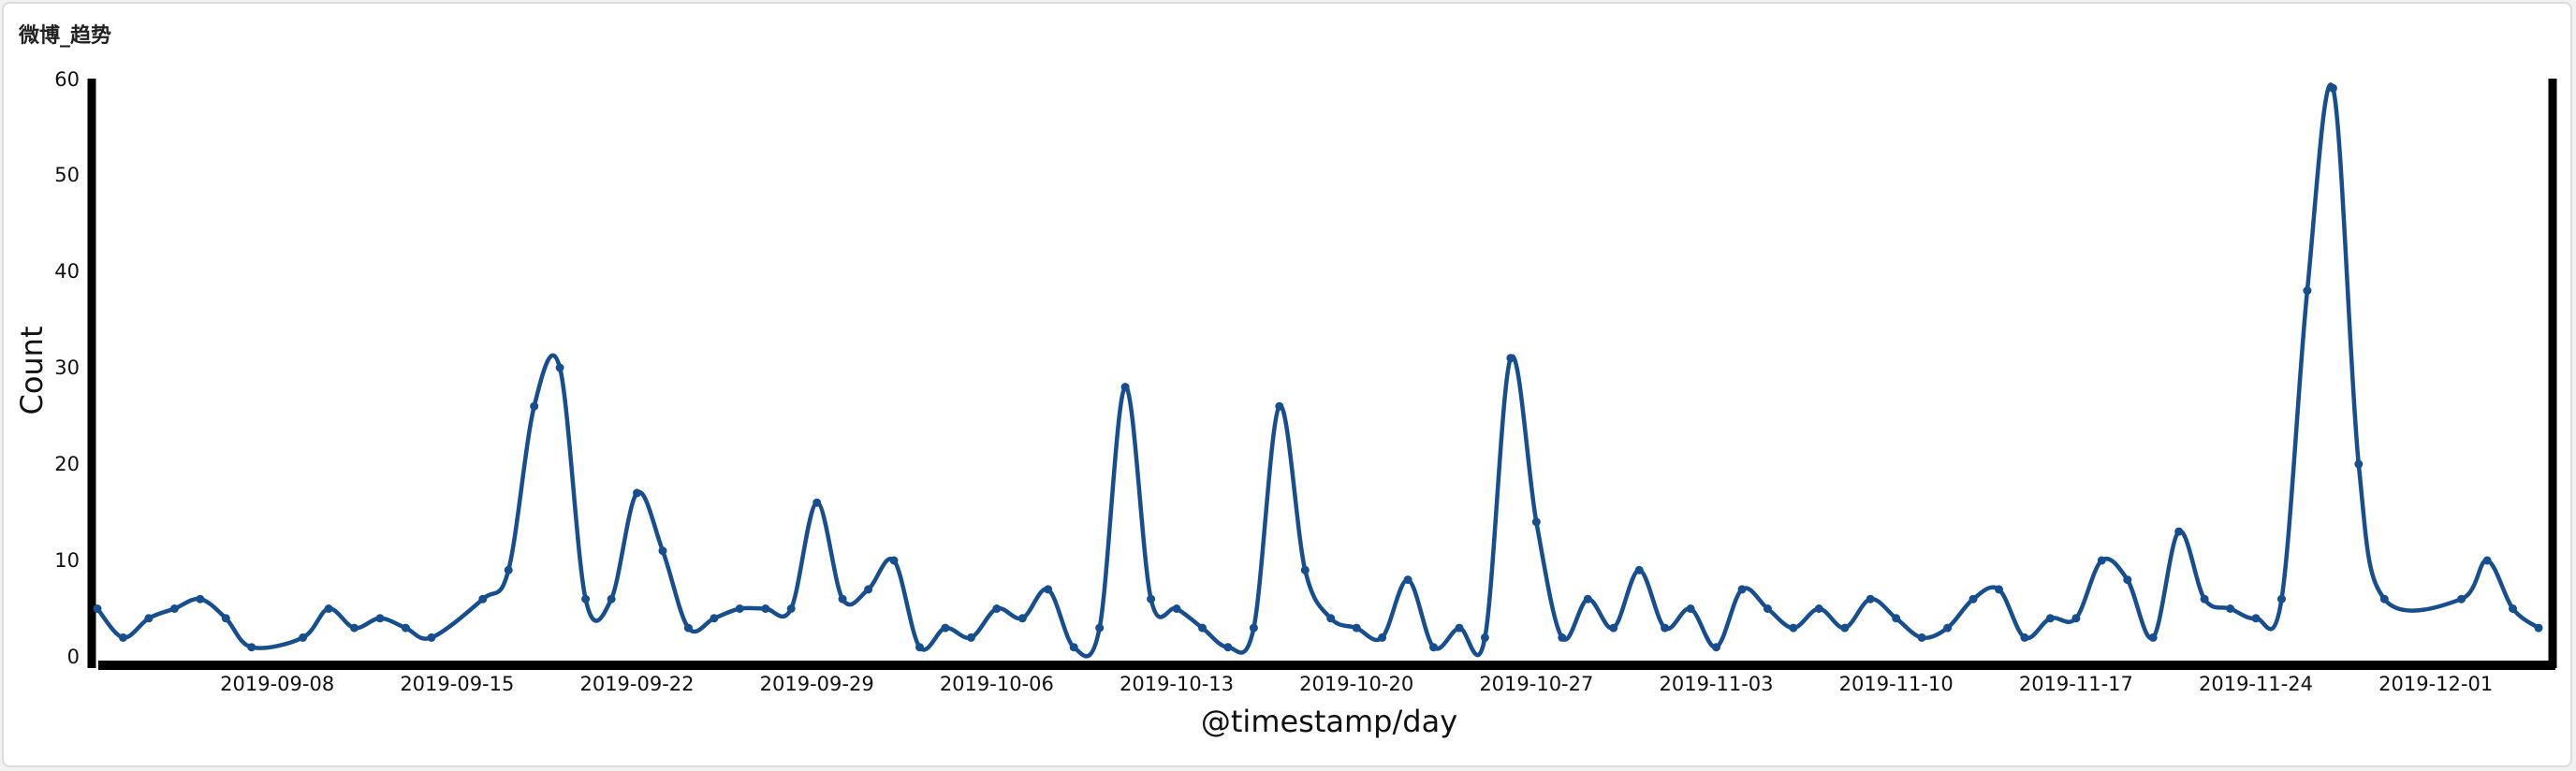  Describe the element at coordinates (32, 370) in the screenshot. I see `y-axis-title: Count` at that location.